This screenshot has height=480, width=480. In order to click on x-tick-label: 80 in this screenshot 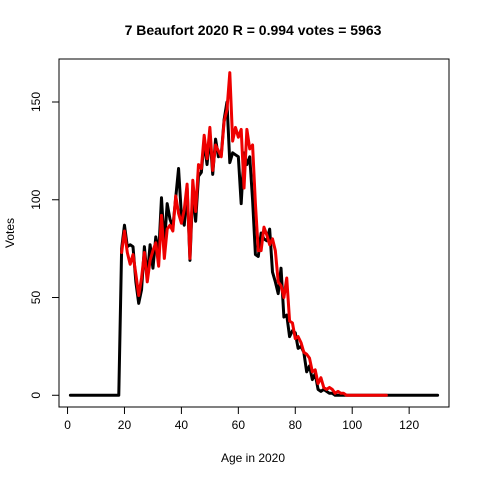, I will do `click(296, 425)`.